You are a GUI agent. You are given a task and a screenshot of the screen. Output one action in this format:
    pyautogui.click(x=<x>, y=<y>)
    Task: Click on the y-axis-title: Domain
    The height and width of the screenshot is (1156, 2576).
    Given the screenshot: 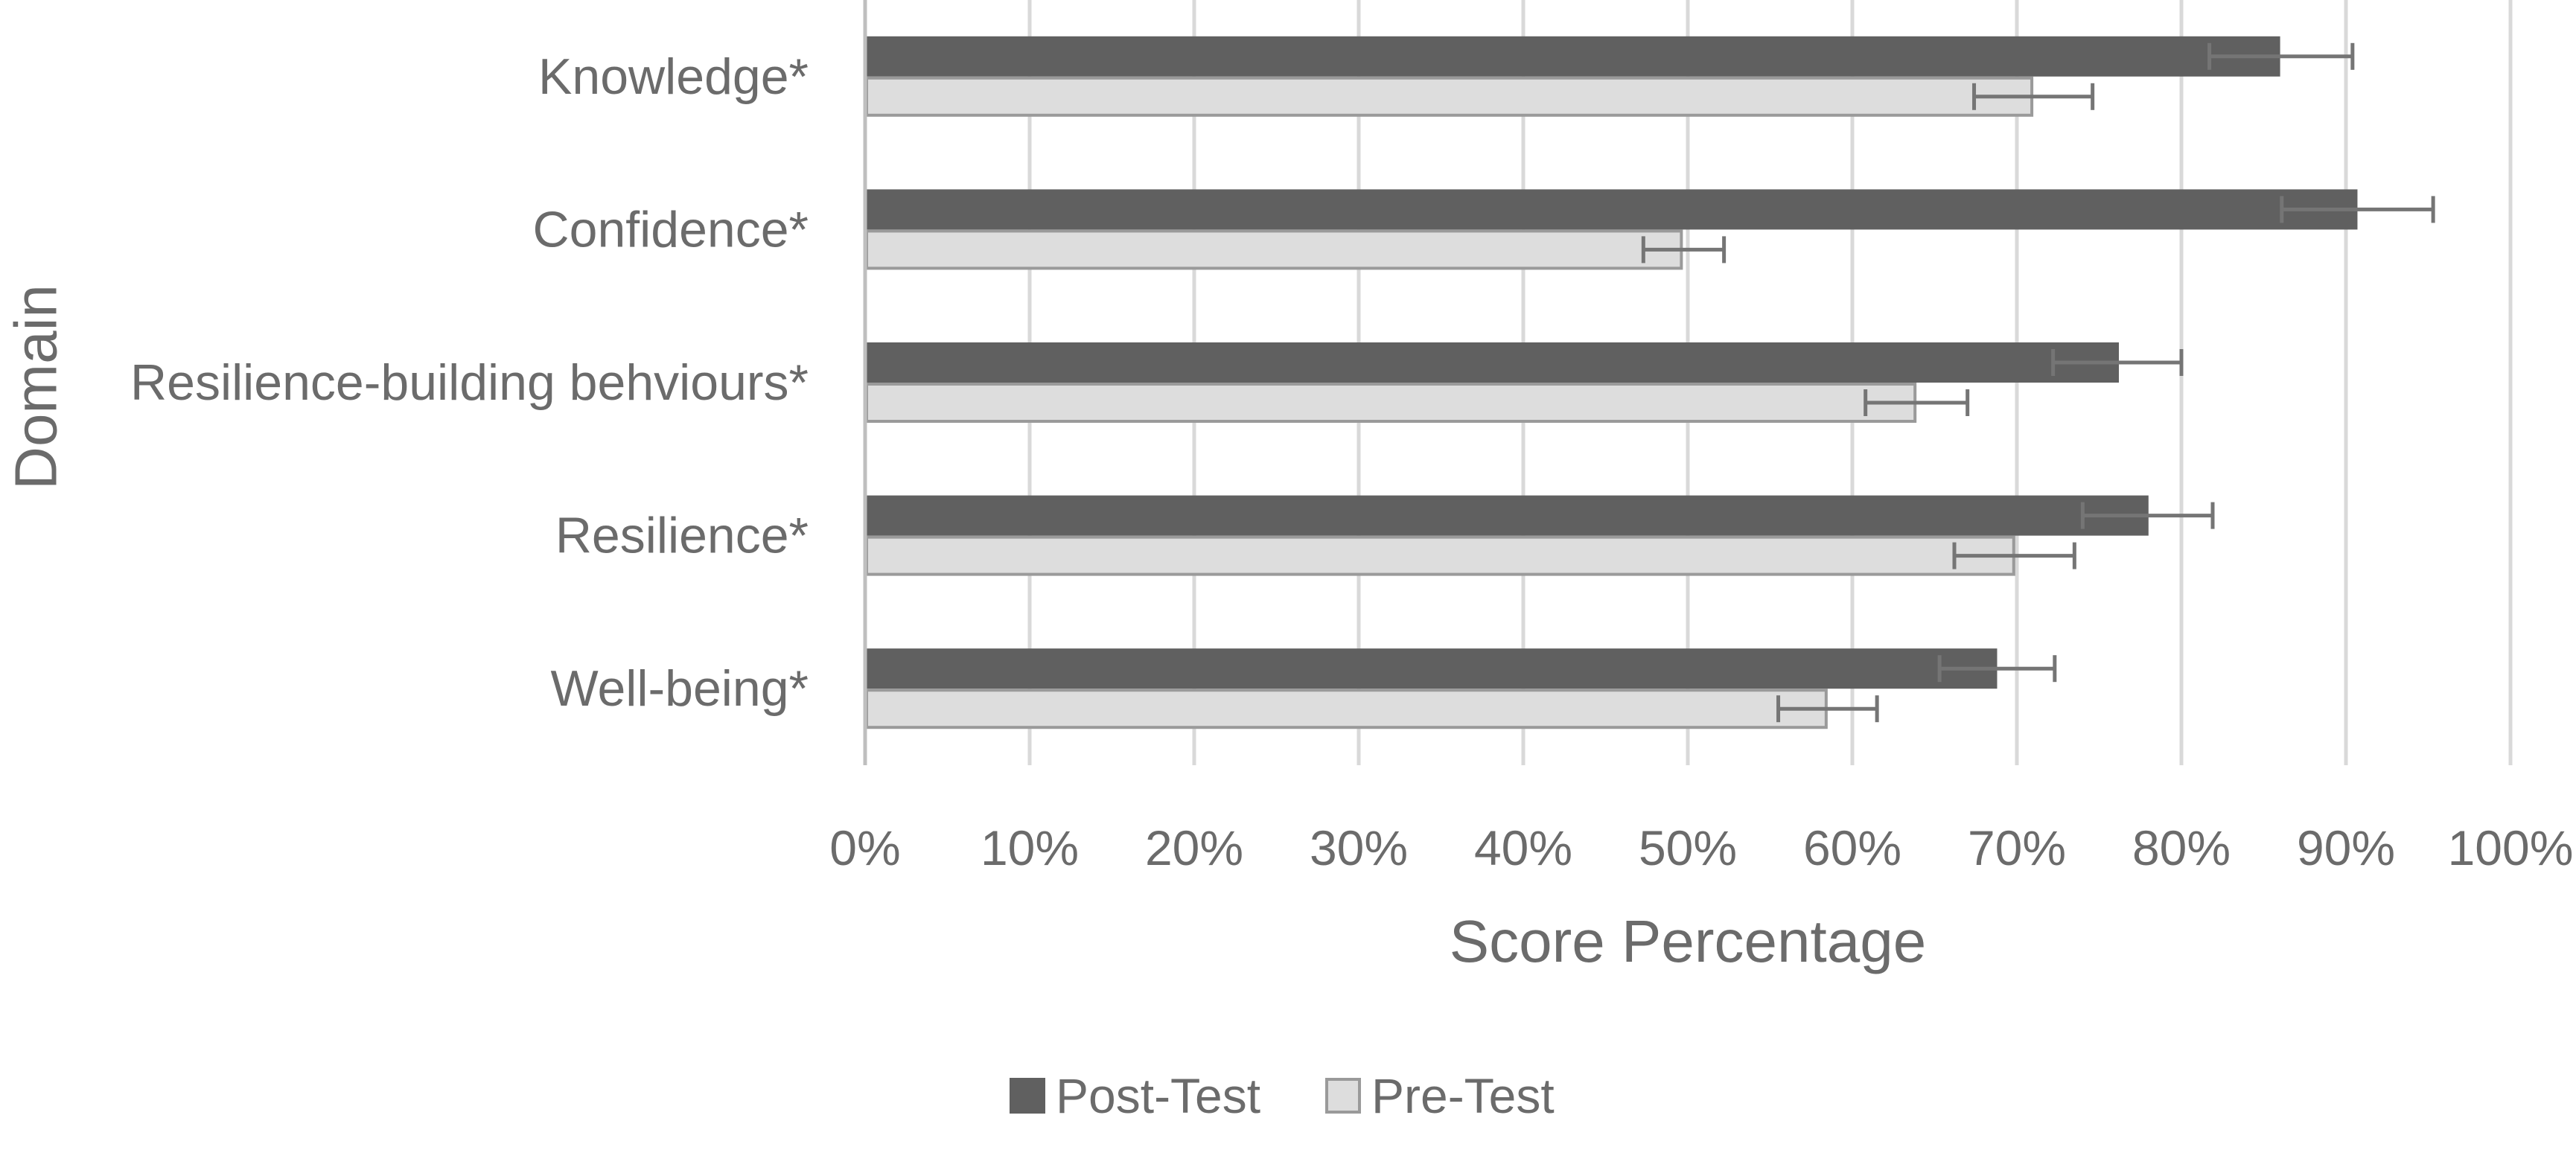 What is the action you would take?
    pyautogui.click(x=36, y=387)
    